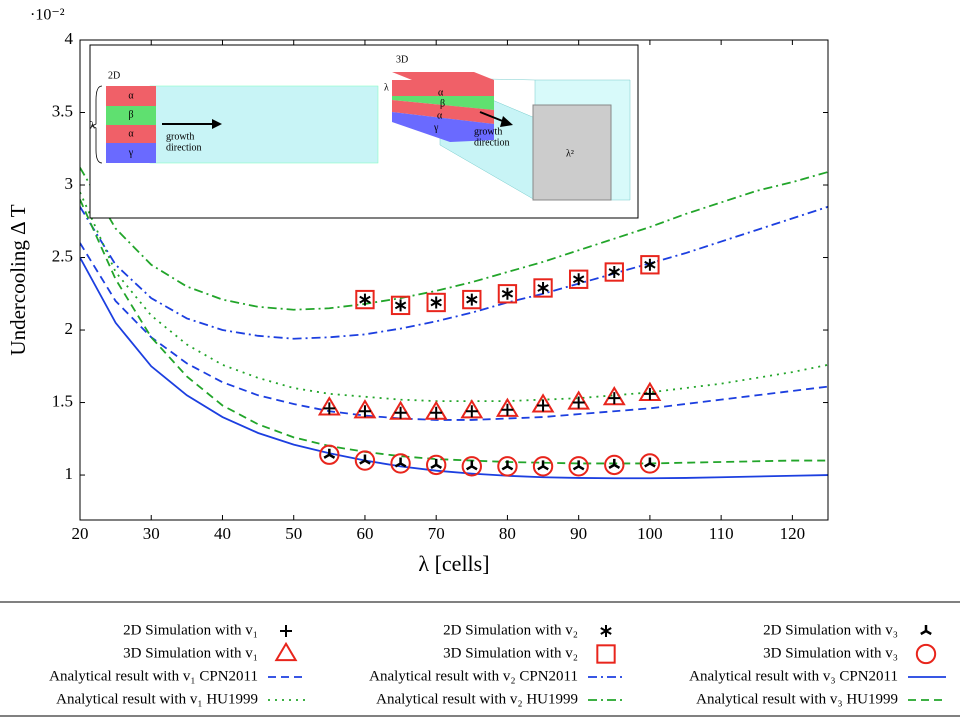 The image size is (960, 726). Describe the element at coordinates (578, 533) in the screenshot. I see `x-tick-label: 90` at that location.